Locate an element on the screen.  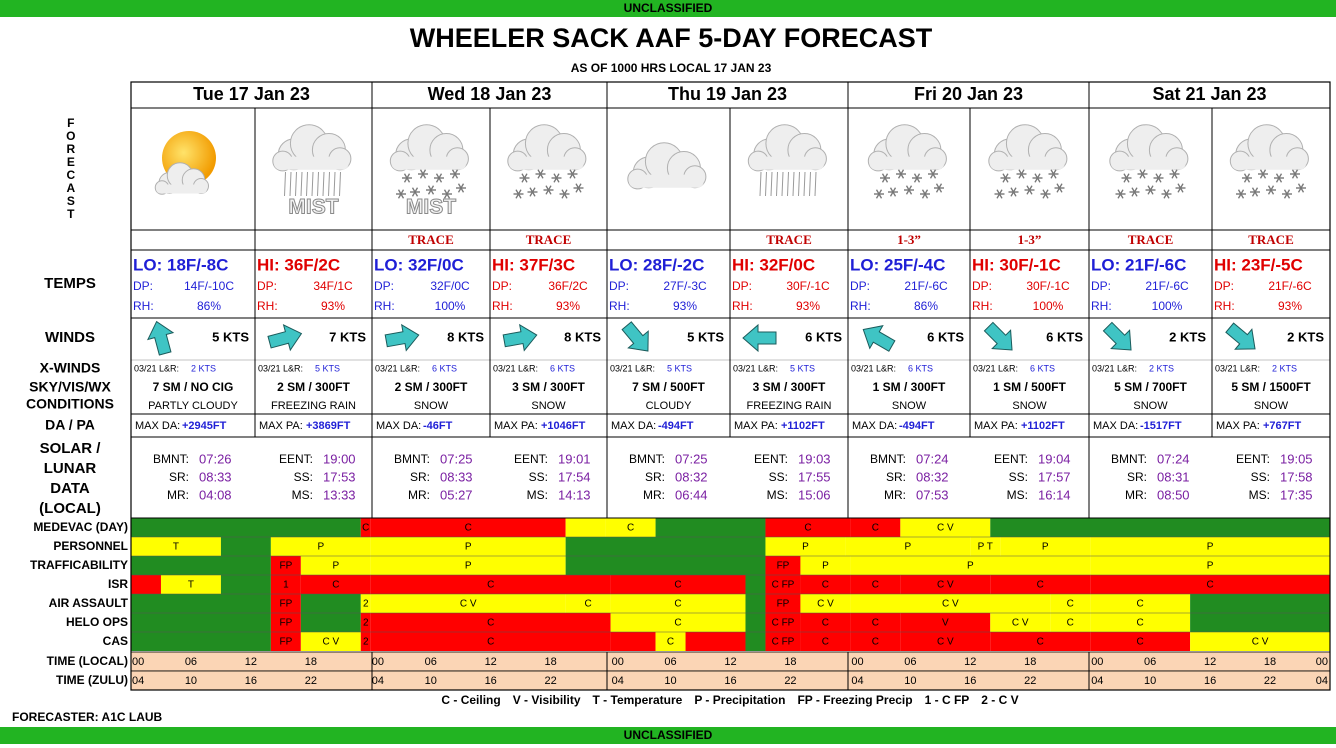
segment-label: 1 is located at coordinates (286, 585).